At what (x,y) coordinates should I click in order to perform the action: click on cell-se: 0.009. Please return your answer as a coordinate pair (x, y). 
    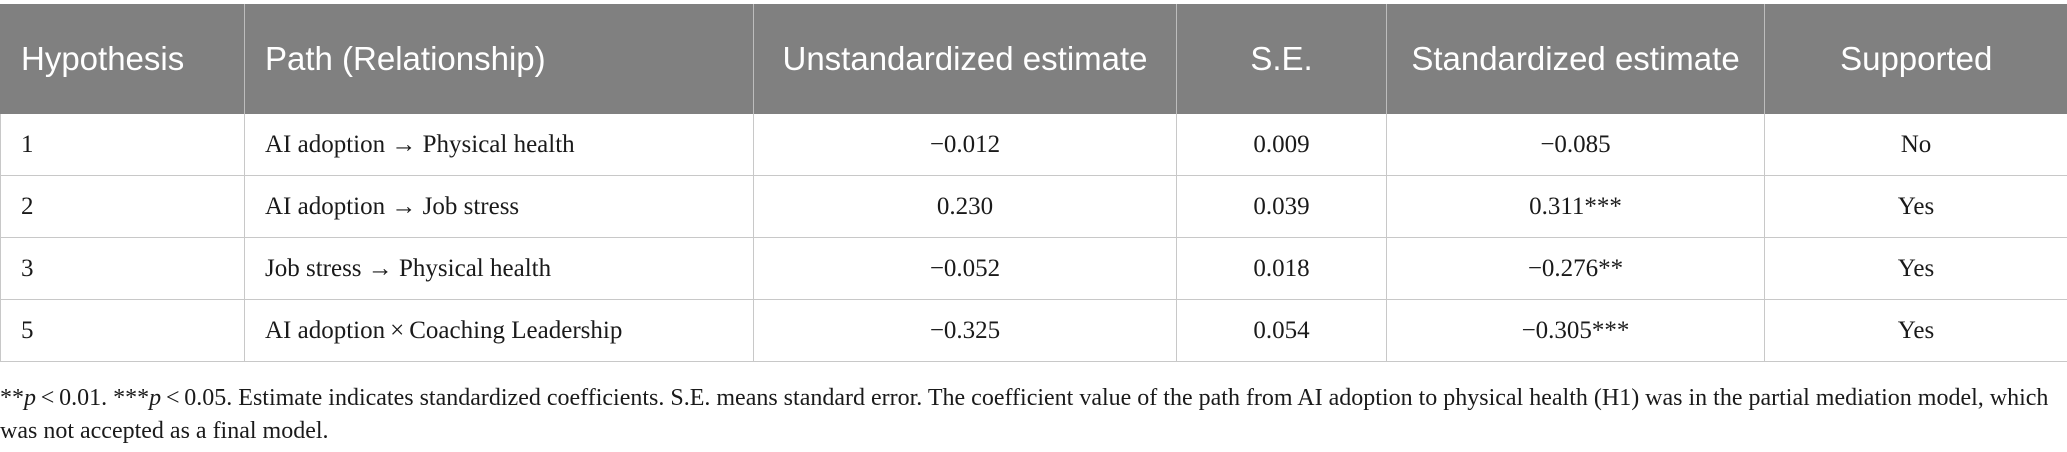
    Looking at the image, I should click on (1281, 145).